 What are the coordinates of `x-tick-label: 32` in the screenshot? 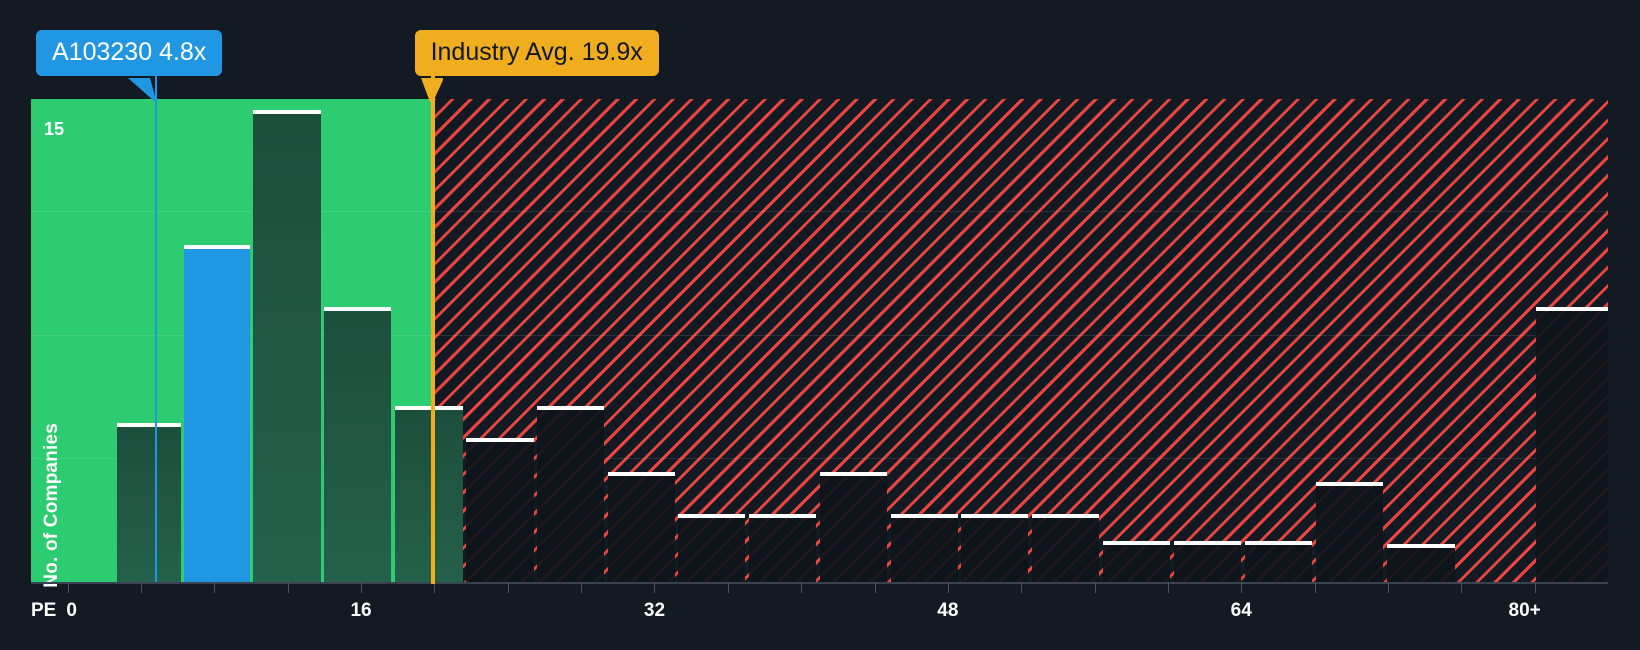 It's located at (654, 610).